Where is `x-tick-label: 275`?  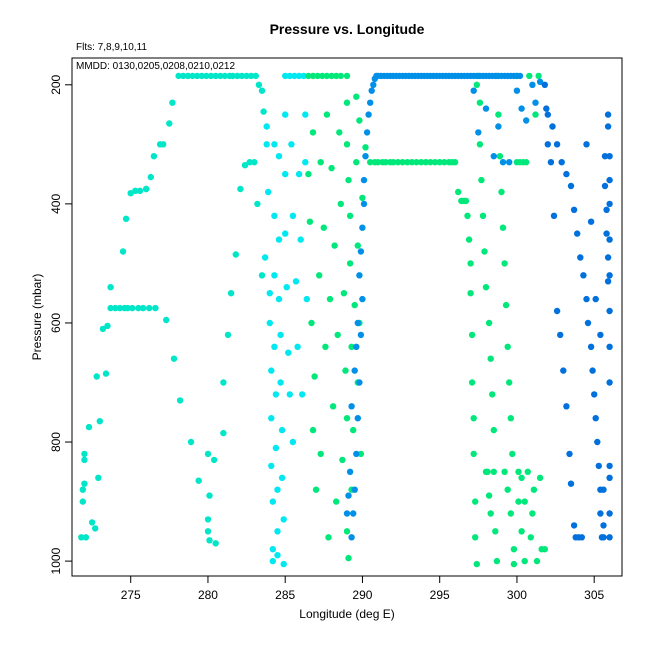
x-tick-label: 275 is located at coordinates (131, 595).